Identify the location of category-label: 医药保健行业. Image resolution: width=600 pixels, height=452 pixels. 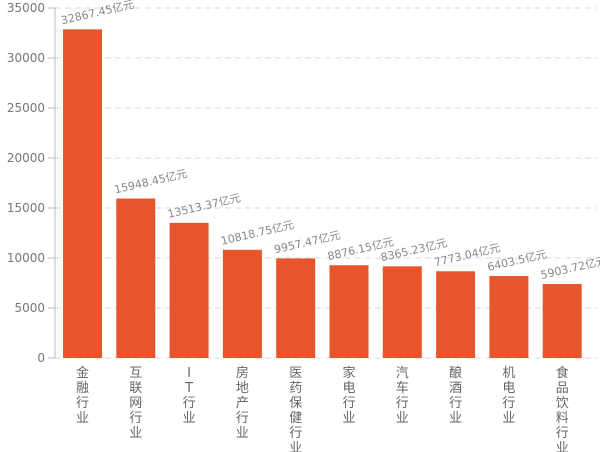
(295, 409).